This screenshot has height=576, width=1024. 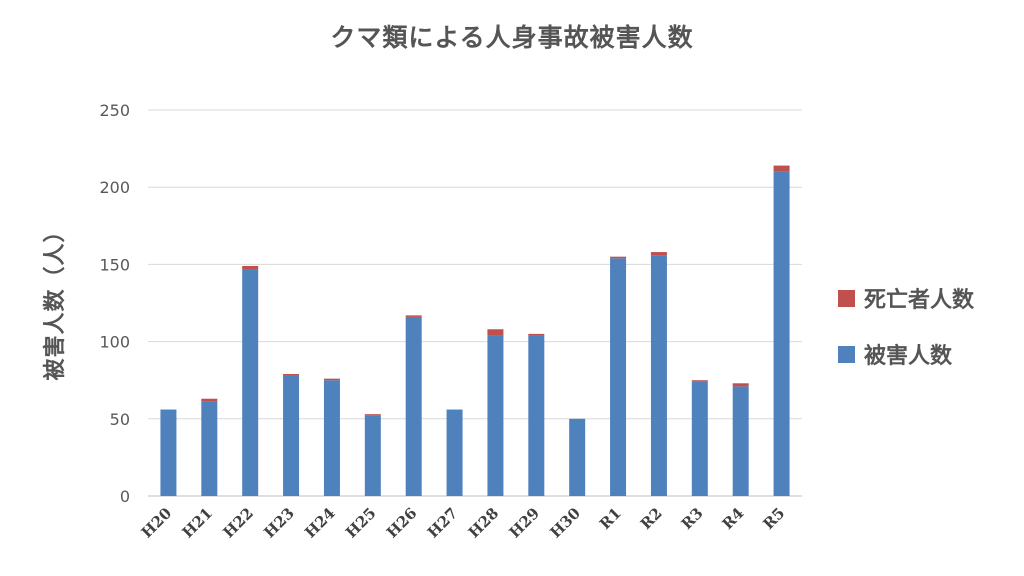 What do you see at coordinates (566, 523) in the screenshot?
I see `x-tick-label: H30` at bounding box center [566, 523].